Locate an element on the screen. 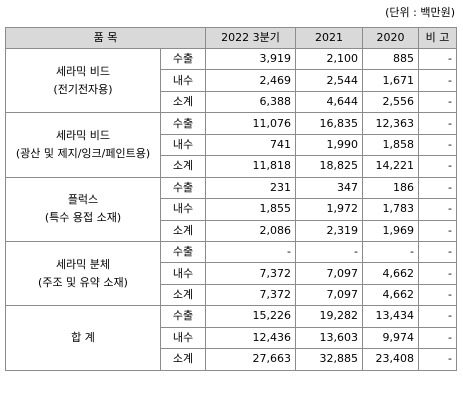 The image size is (463, 401). value-2022-cell: 3,919 is located at coordinates (250, 59).